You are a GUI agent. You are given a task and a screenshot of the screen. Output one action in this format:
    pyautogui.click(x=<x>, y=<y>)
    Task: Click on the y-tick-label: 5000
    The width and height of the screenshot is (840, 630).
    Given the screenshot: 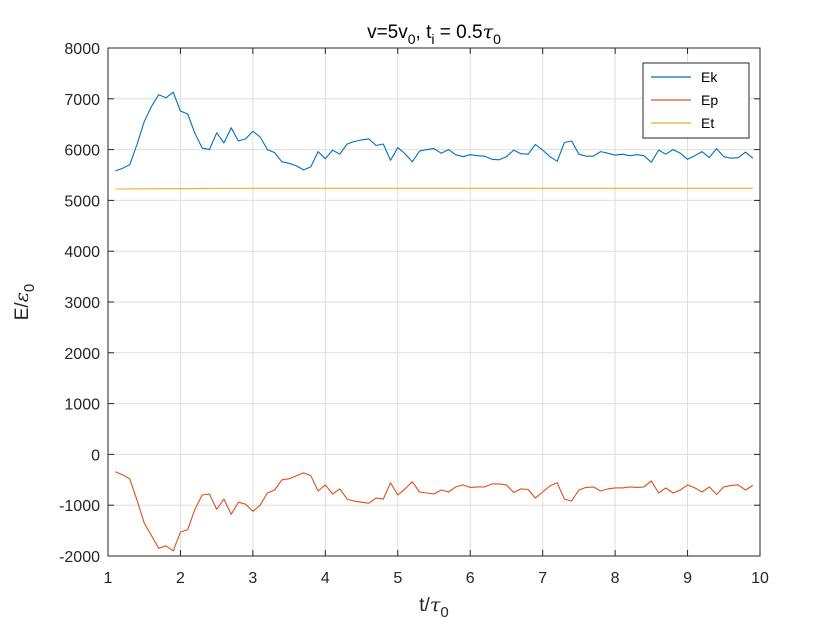 What is the action you would take?
    pyautogui.click(x=82, y=201)
    